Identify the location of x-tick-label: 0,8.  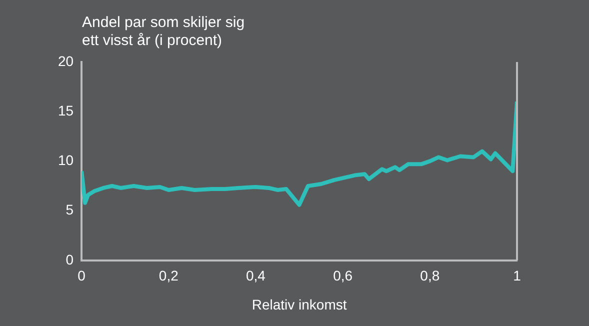
(430, 276).